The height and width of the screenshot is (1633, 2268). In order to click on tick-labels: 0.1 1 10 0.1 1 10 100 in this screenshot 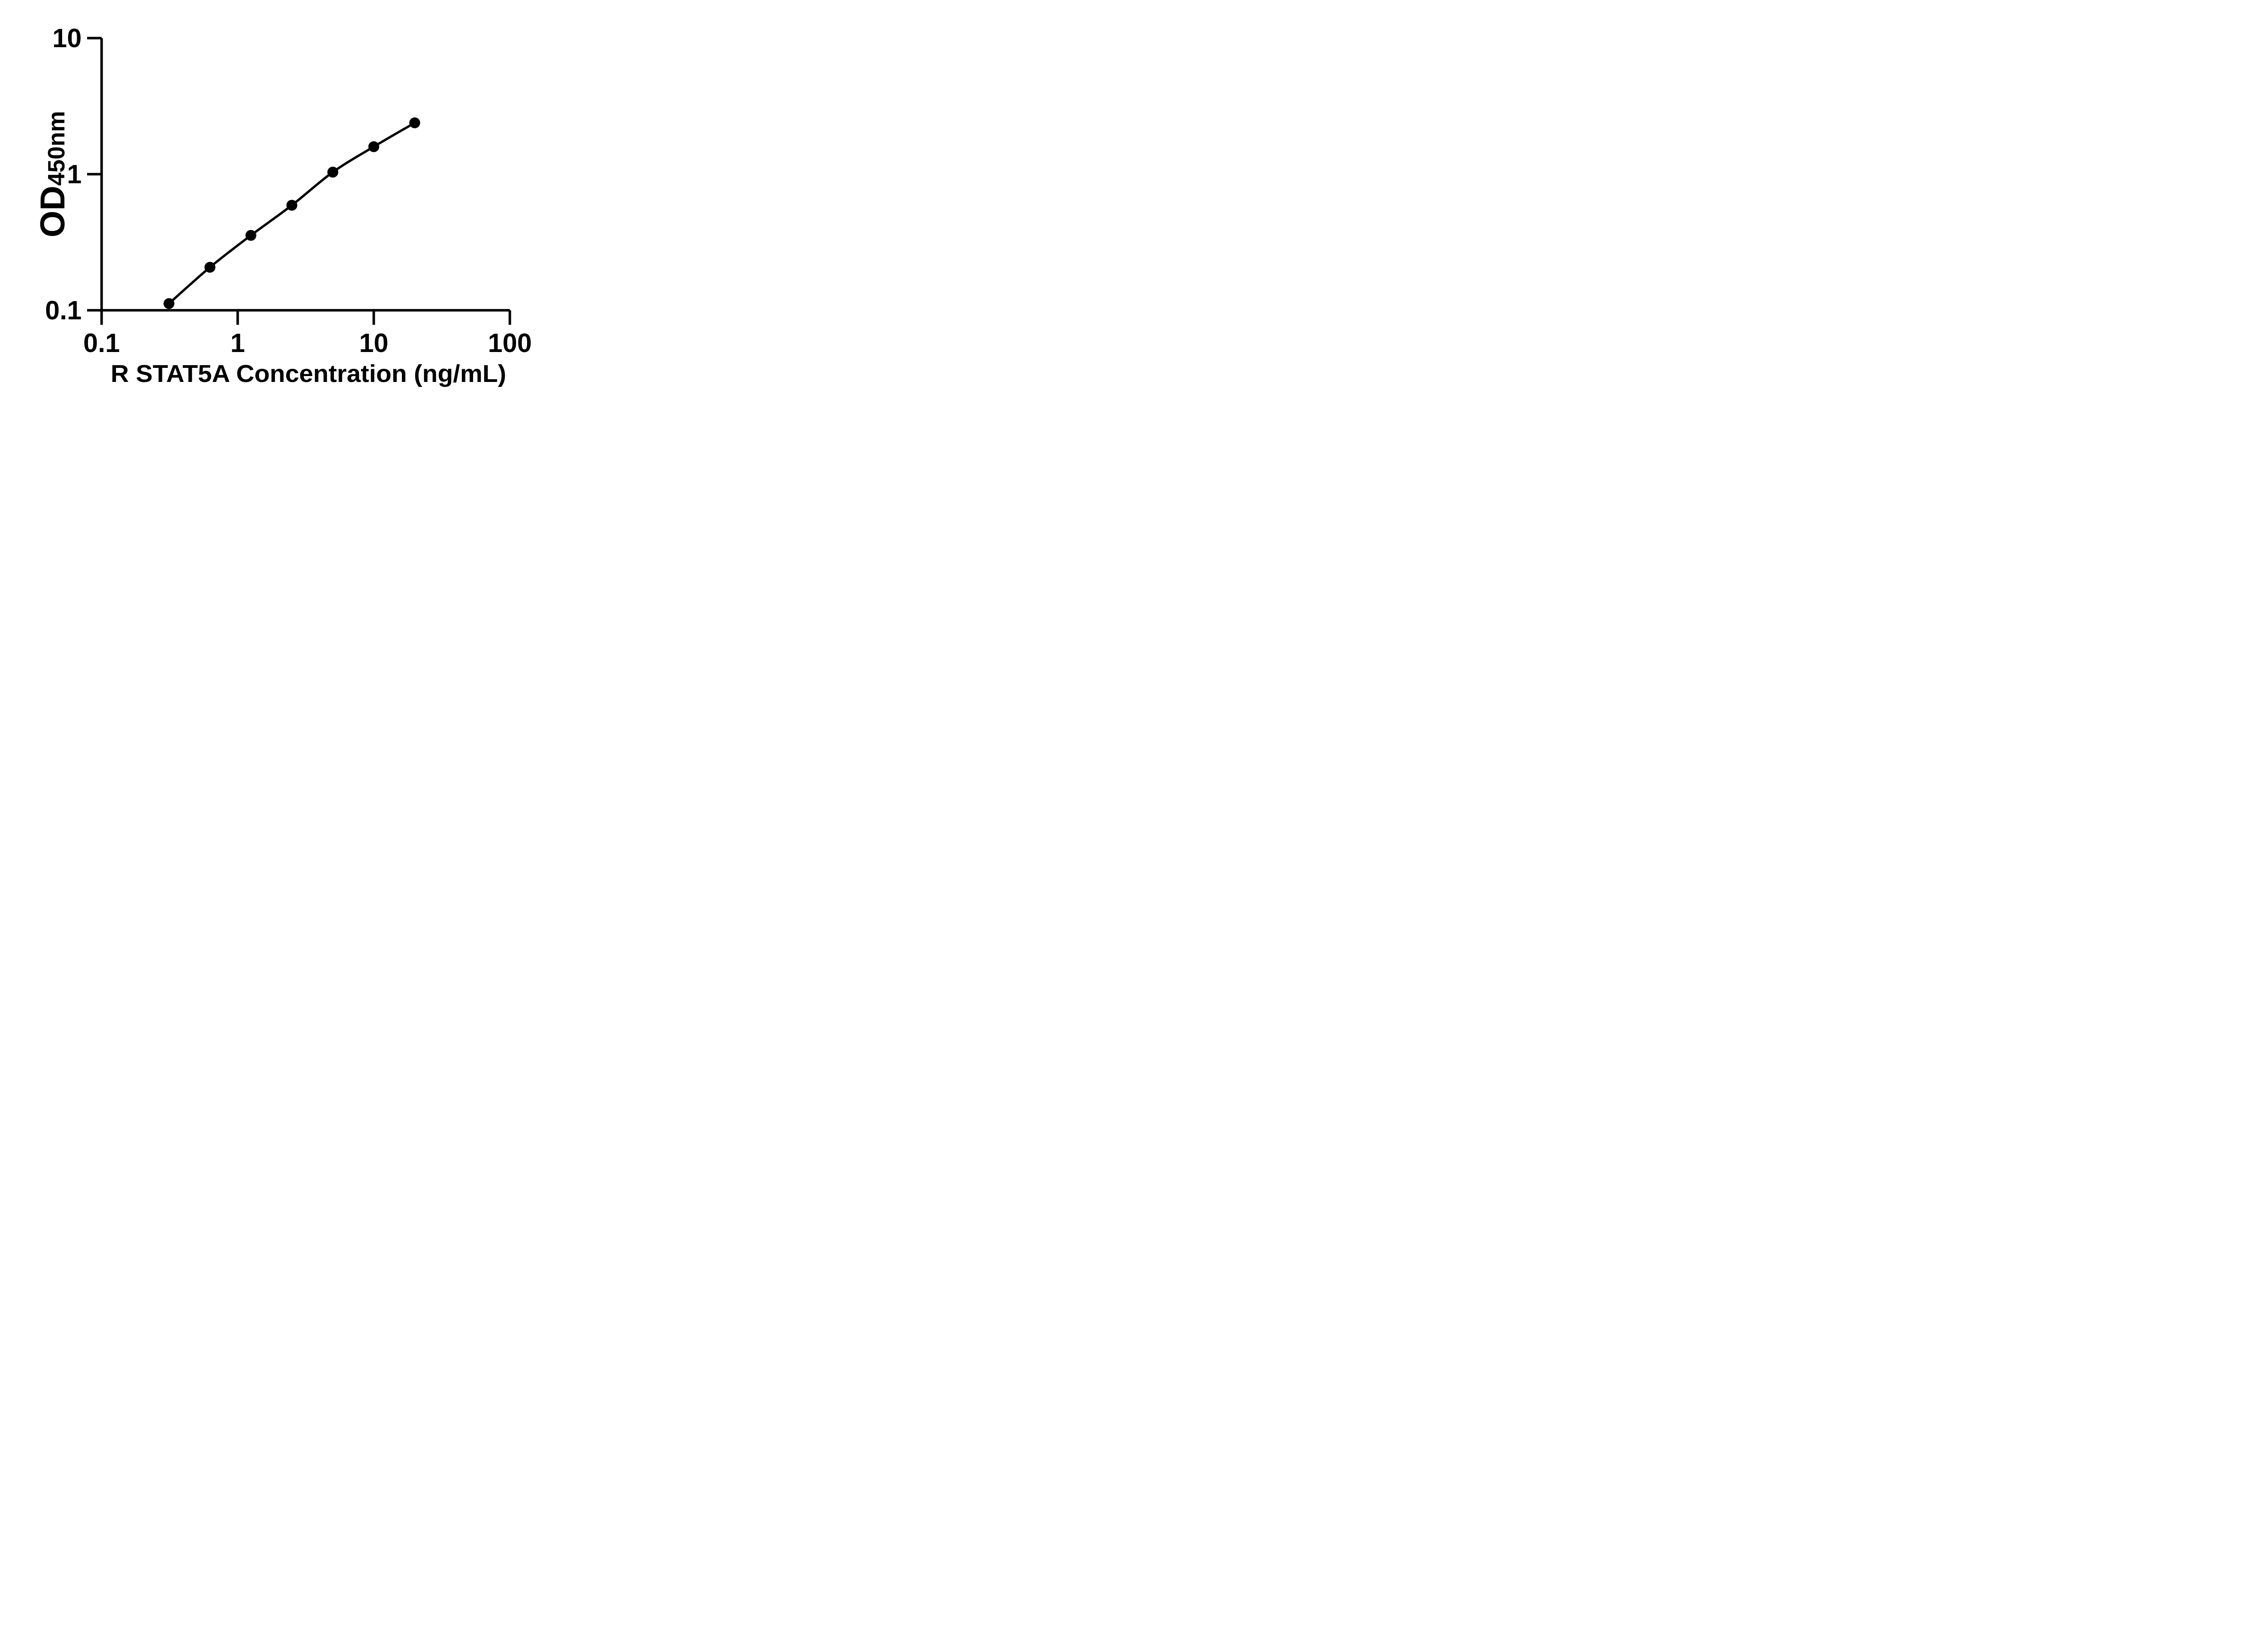, I will do `click(289, 191)`.